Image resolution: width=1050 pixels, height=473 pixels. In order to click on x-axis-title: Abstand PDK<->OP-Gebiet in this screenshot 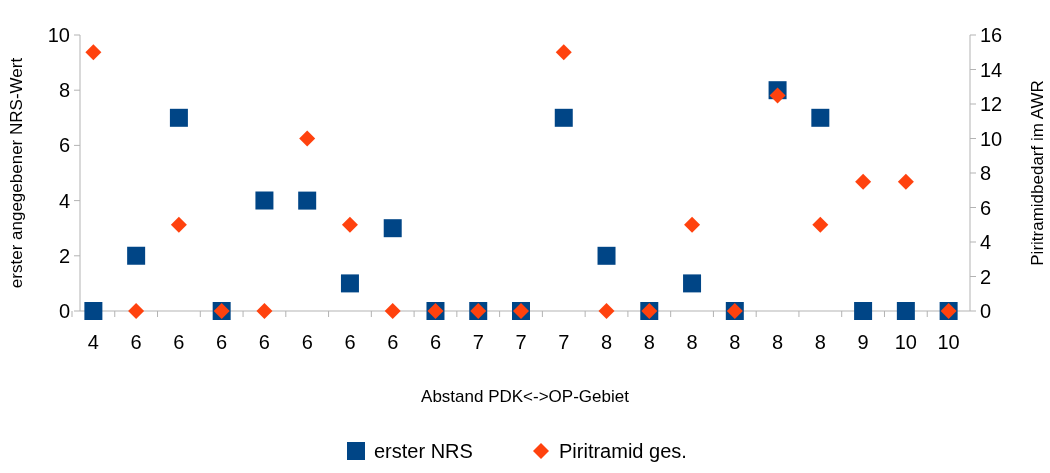, I will do `click(525, 396)`.